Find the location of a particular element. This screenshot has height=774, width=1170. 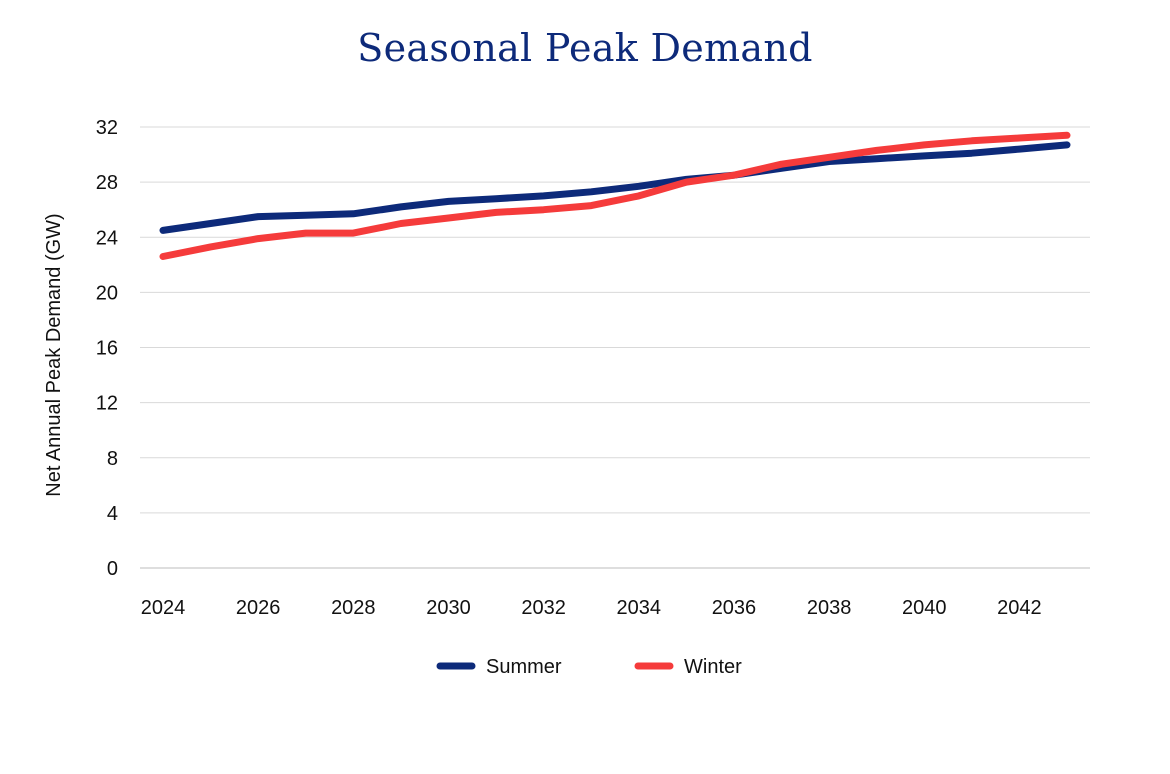

chart-title: Seasonal Peak Demand is located at coordinates (585, 48).